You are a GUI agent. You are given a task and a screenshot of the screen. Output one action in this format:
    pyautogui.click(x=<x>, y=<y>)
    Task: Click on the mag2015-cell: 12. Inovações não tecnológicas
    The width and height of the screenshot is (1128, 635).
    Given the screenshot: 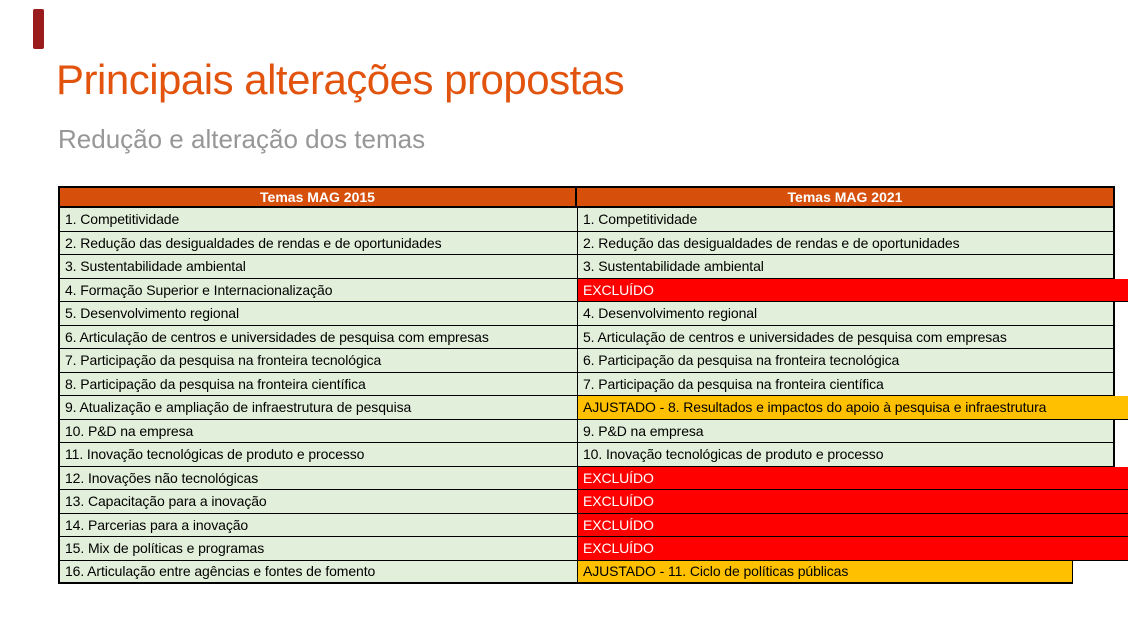 What is the action you would take?
    pyautogui.click(x=317, y=478)
    